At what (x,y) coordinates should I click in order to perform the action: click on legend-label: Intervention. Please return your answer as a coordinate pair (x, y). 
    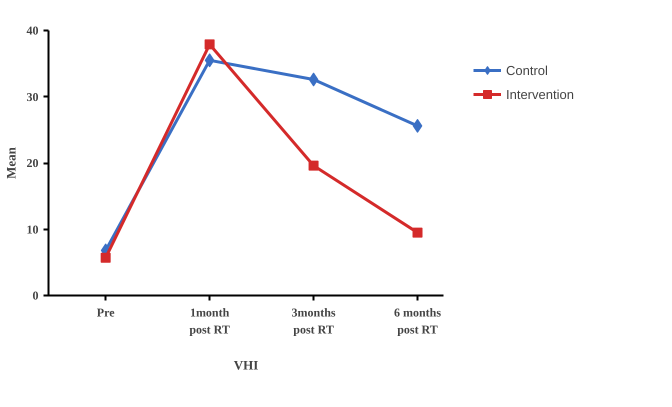
    Looking at the image, I should click on (540, 94).